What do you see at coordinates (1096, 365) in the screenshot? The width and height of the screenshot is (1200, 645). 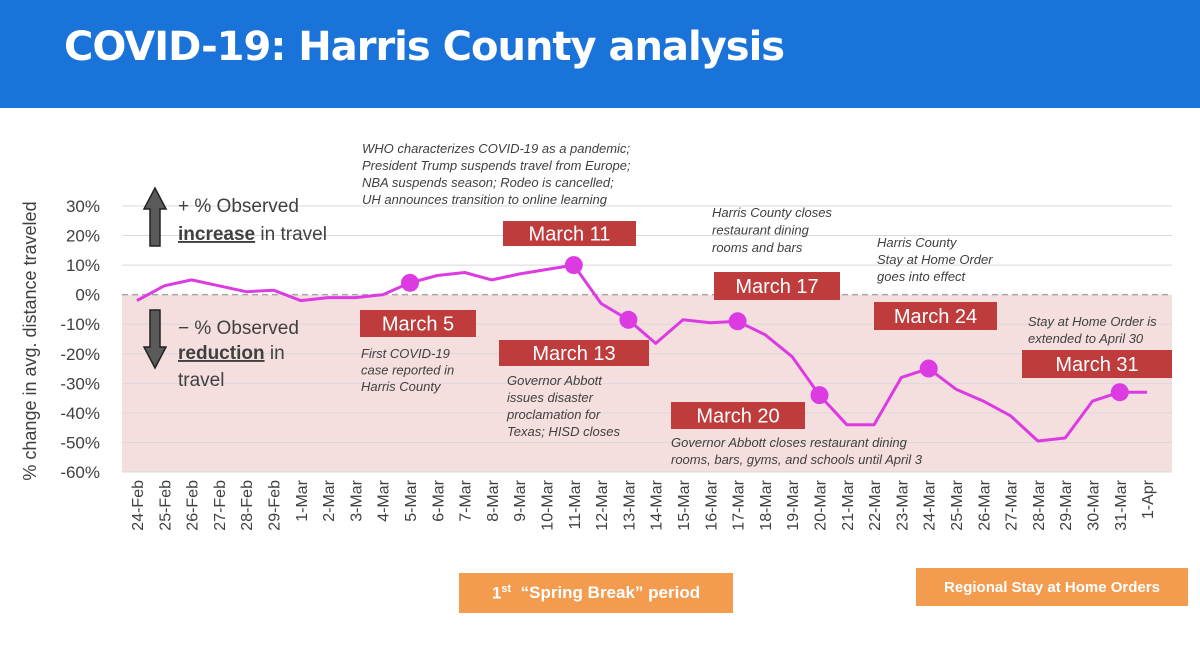 I see `milestone-date-label: March 31` at bounding box center [1096, 365].